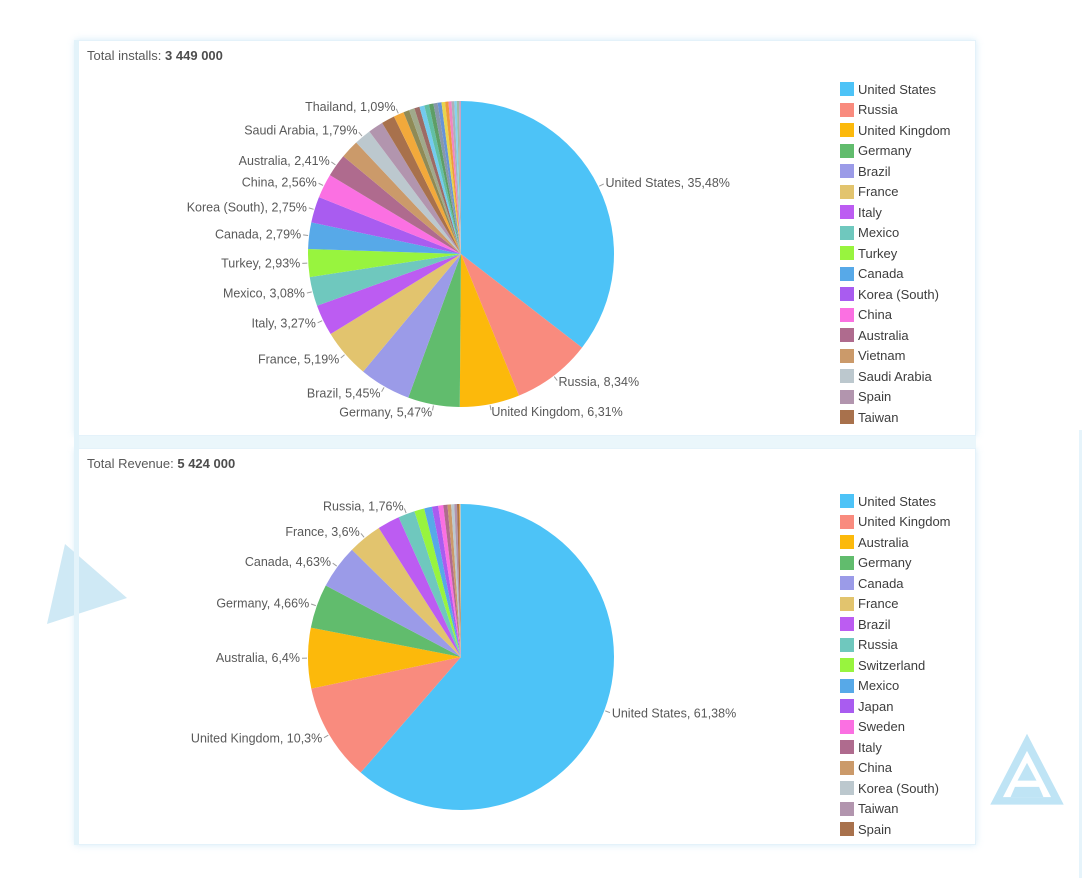 Image resolution: width=1084 pixels, height=878 pixels. What do you see at coordinates (922, 706) in the screenshot?
I see `legend-item: Japan` at bounding box center [922, 706].